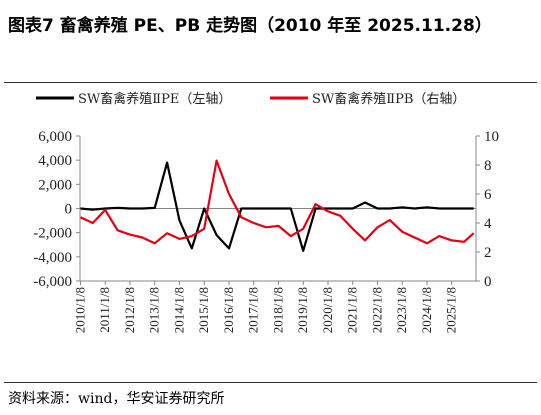  Describe the element at coordinates (178, 310) in the screenshot. I see `x-tick-label: 2014/1/8` at that location.